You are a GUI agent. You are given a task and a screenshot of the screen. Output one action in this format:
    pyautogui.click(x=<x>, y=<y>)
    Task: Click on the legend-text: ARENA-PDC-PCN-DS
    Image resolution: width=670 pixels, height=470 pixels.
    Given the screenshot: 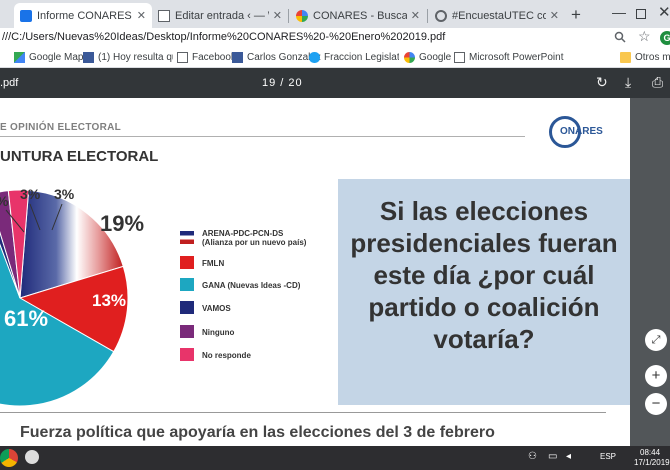 What is the action you would take?
    pyautogui.click(x=243, y=233)
    